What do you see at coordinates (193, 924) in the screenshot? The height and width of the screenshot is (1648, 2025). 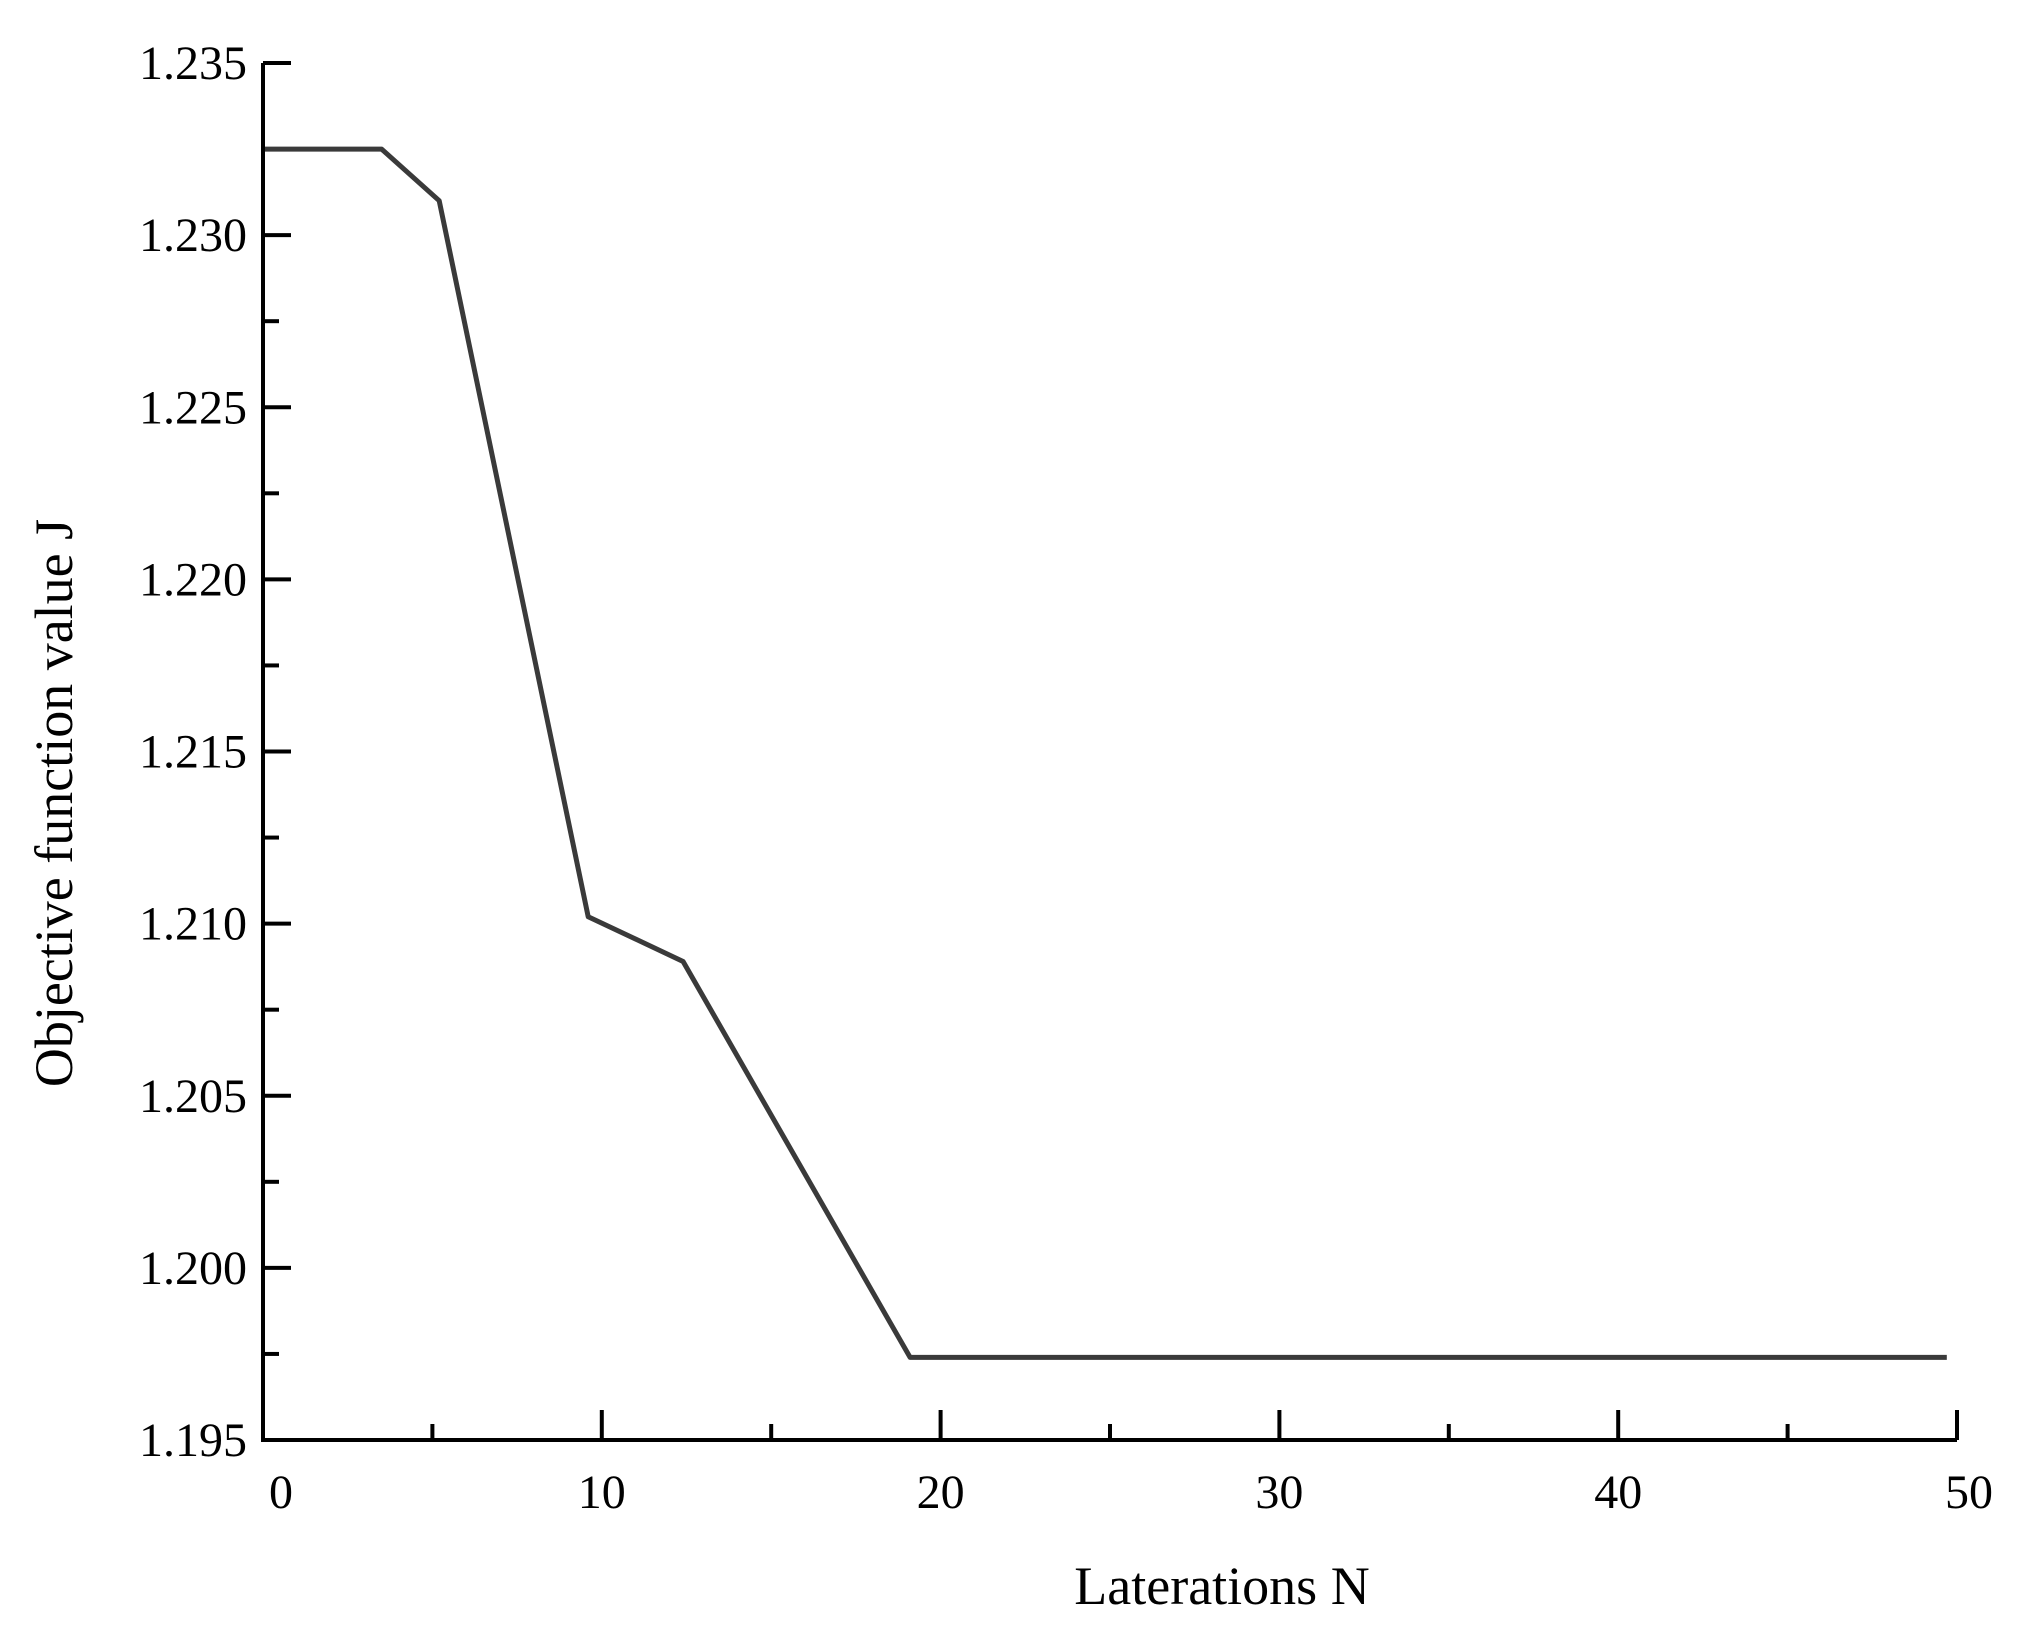 I see `y-tick-label: 1.210` at bounding box center [193, 924].